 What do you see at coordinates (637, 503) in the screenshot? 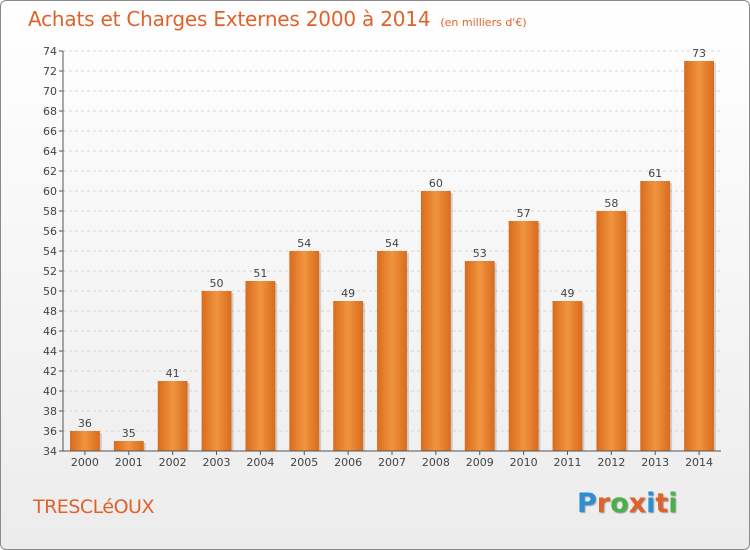
I see `logo-letter: x` at bounding box center [637, 503].